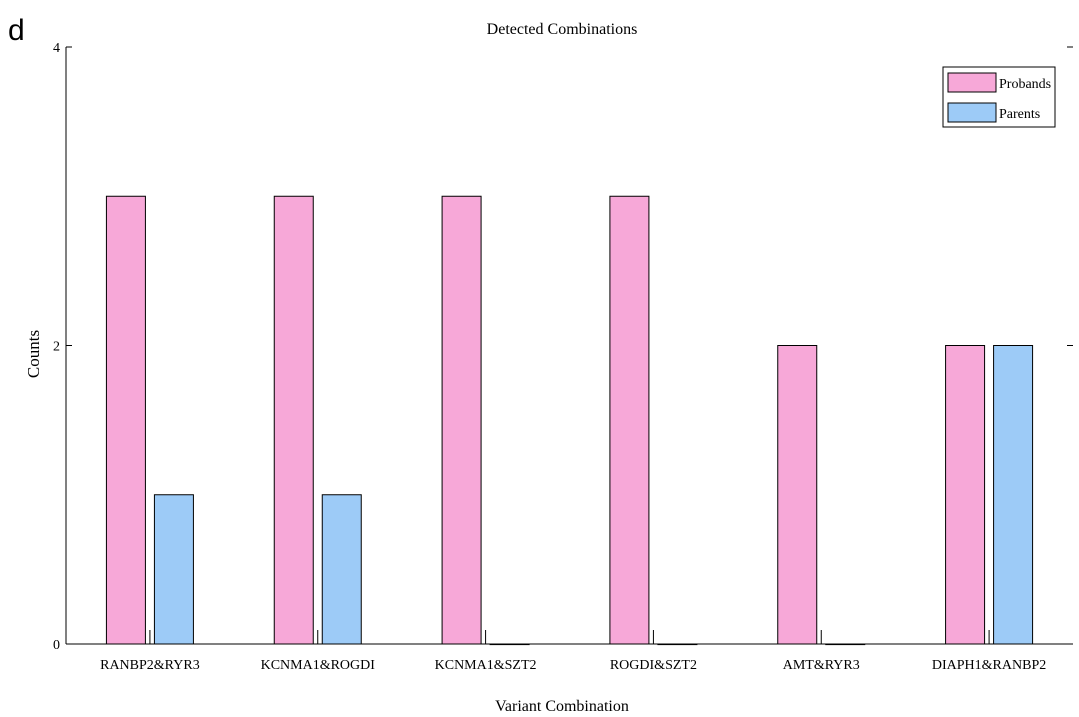 The width and height of the screenshot is (1079, 717). I want to click on y-tick-label: 0, so click(56, 645).